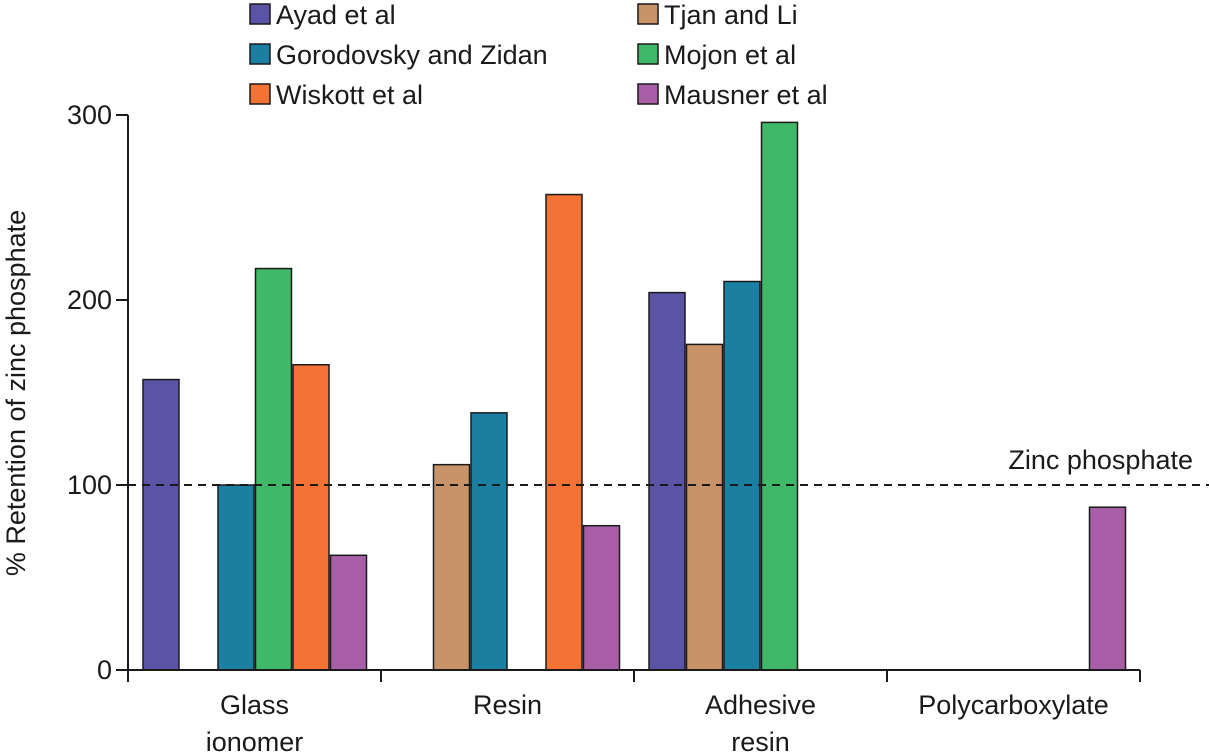 Image resolution: width=1209 pixels, height=753 pixels. I want to click on y-tick-label: 200, so click(89, 300).